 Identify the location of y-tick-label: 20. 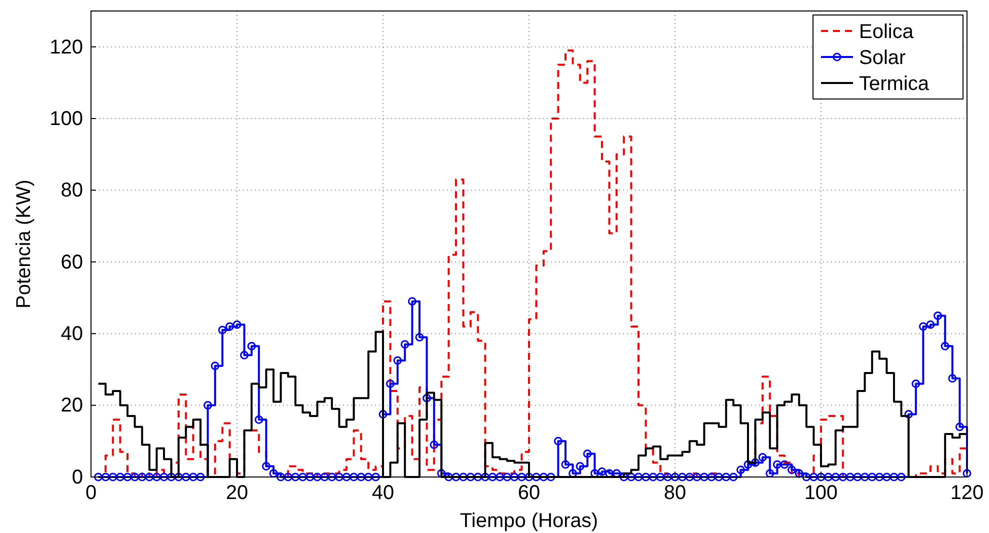
(71, 405).